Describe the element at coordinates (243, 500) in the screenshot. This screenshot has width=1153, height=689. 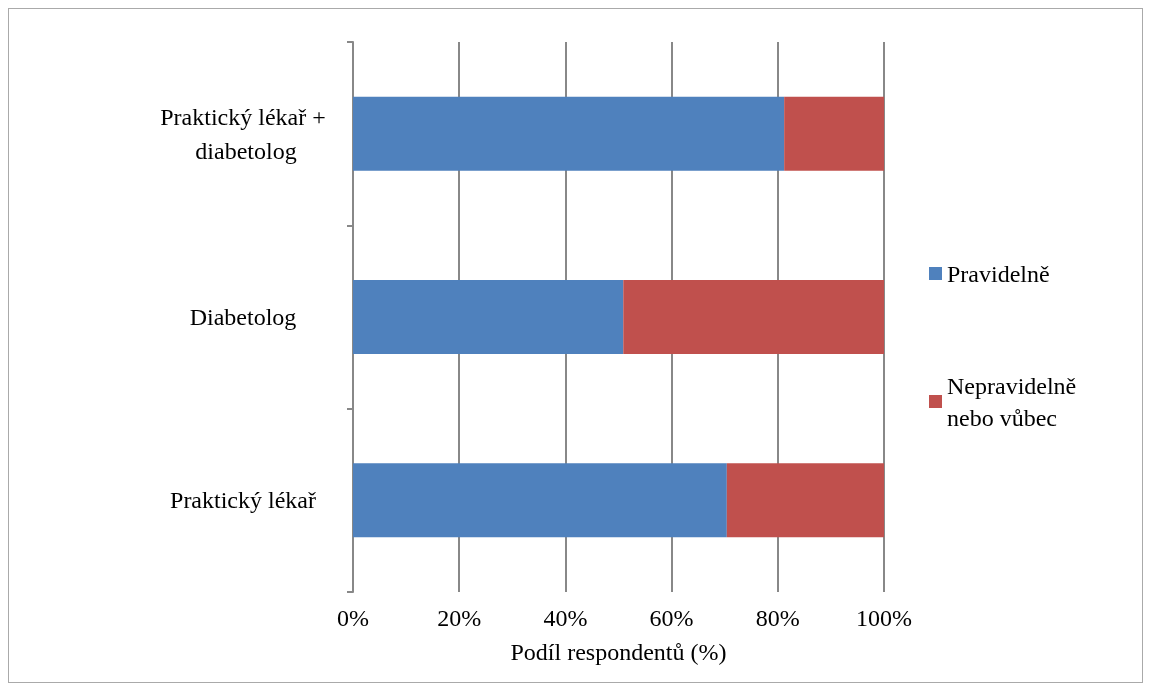
I see `y-tick-label: Praktický lékař` at that location.